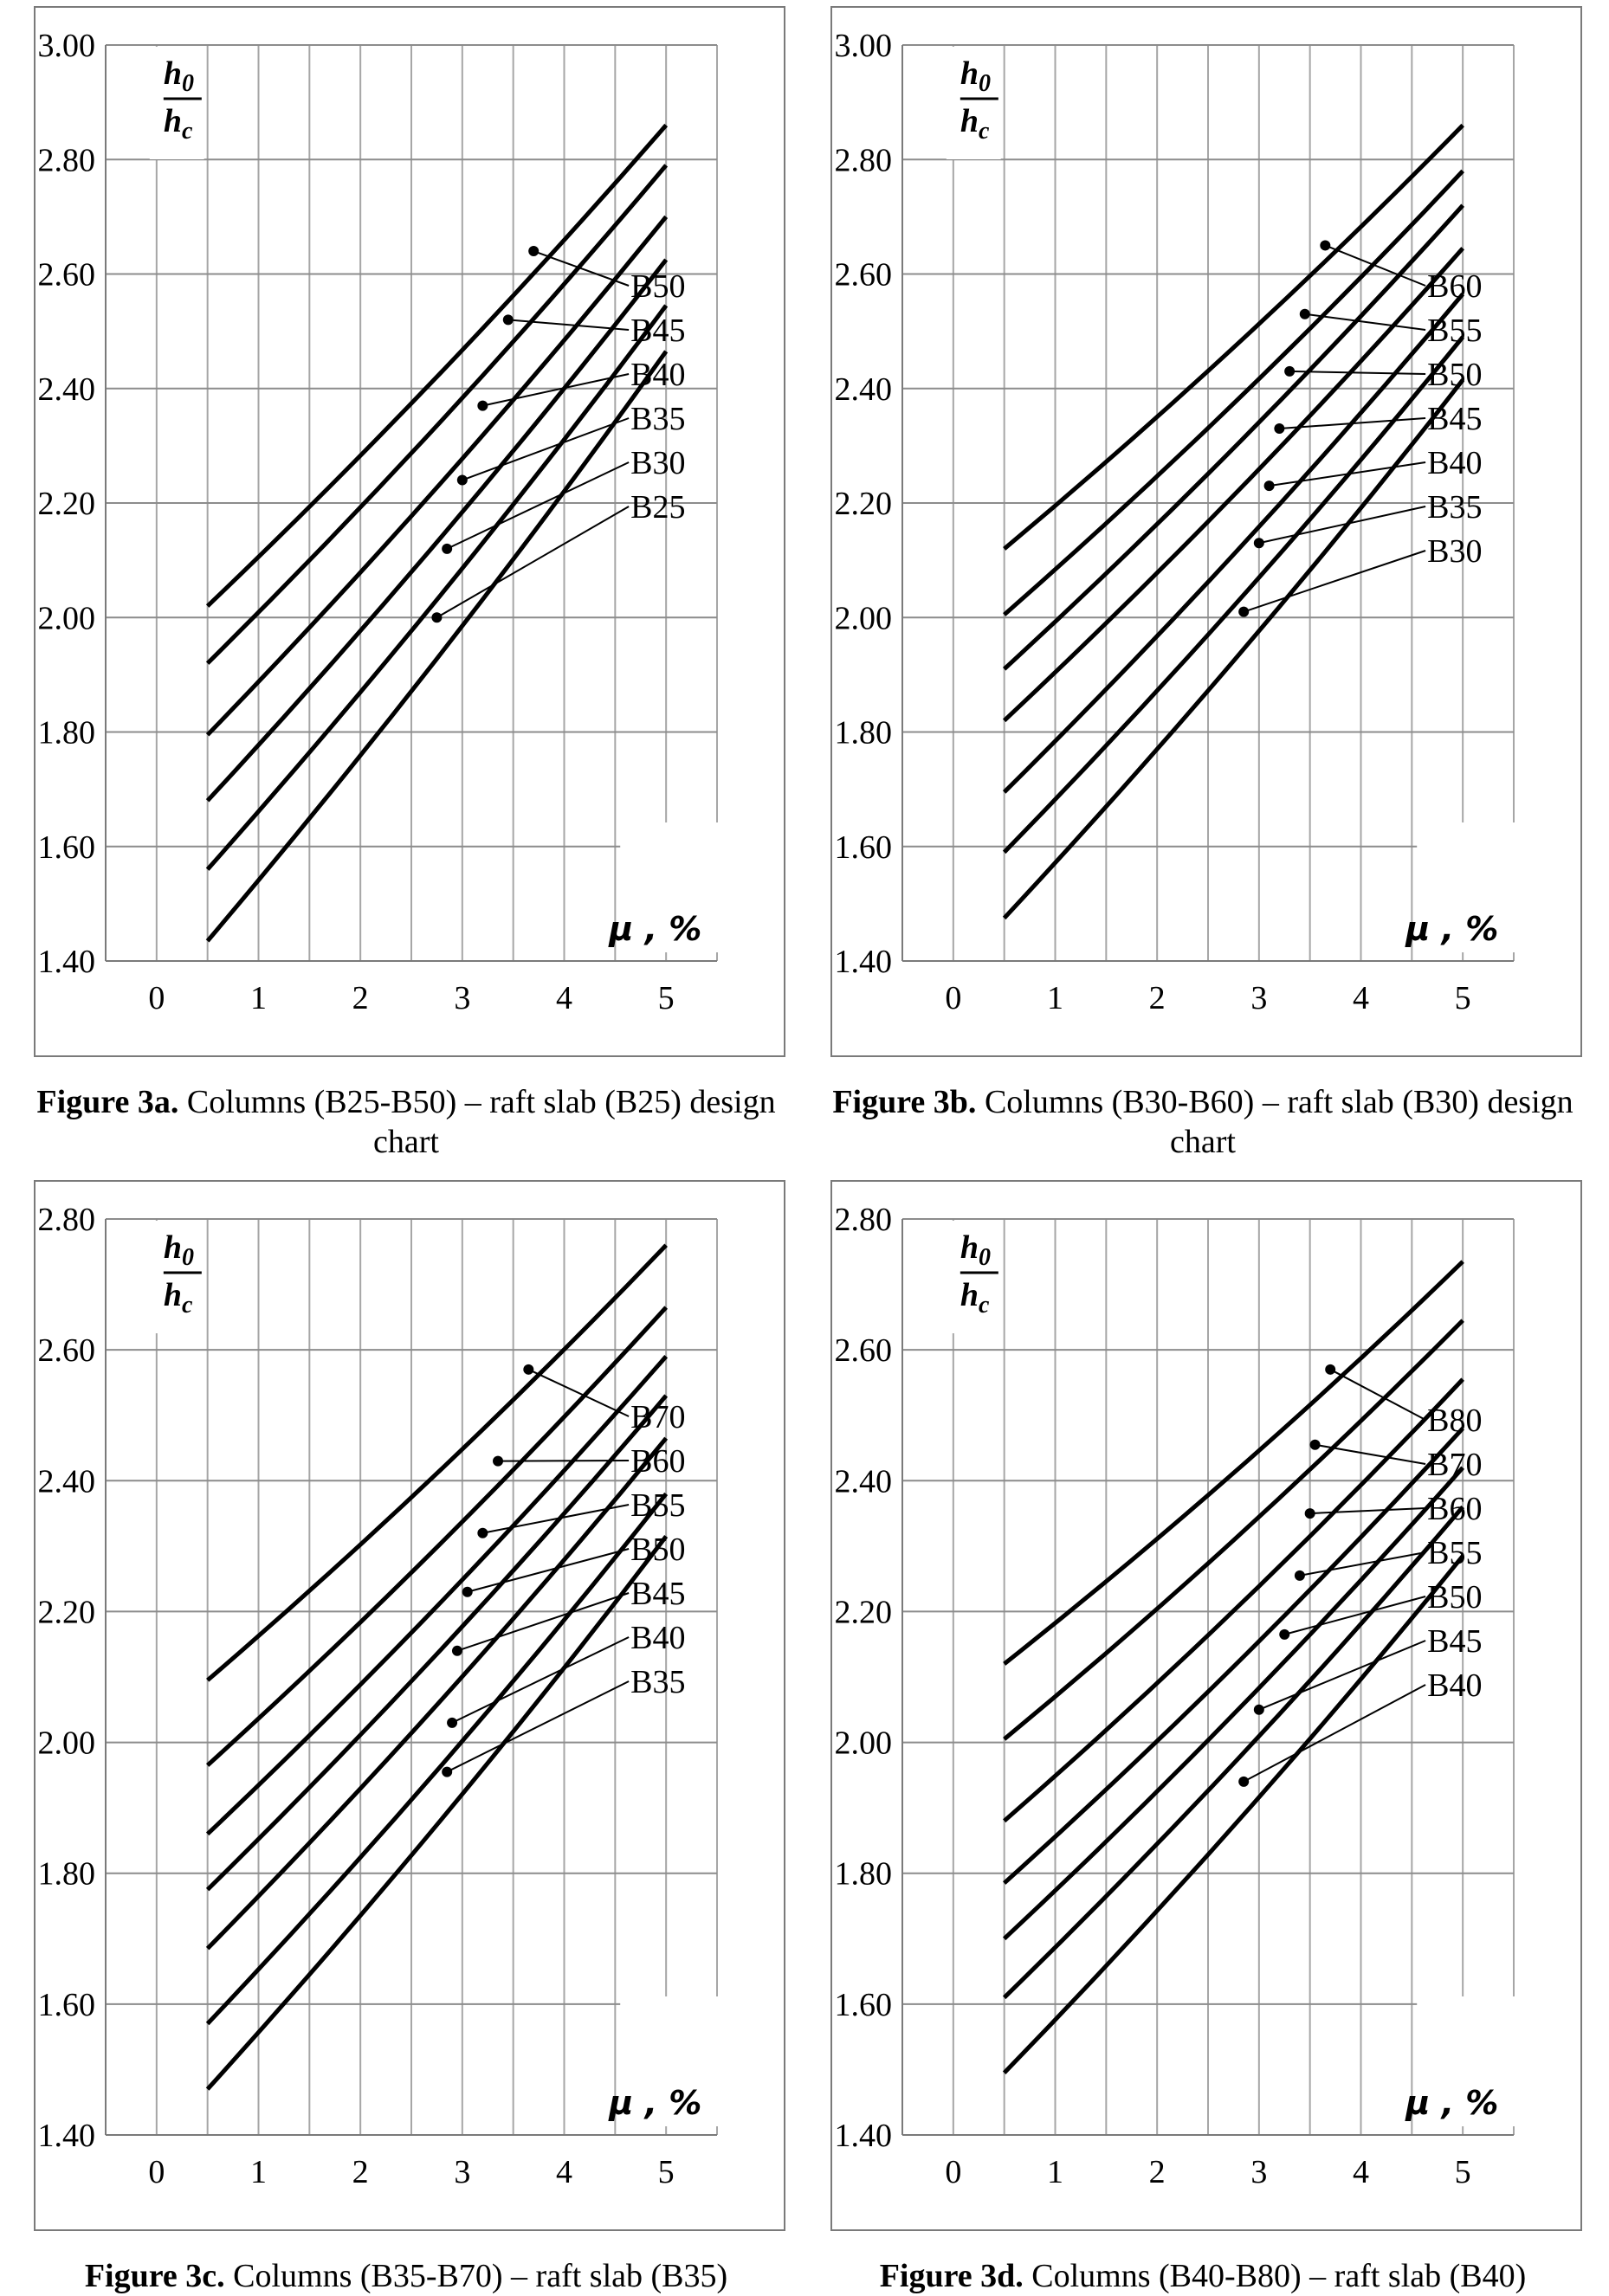  Describe the element at coordinates (154, 2276) in the screenshot. I see `caption-label: Figure 3c.` at that location.